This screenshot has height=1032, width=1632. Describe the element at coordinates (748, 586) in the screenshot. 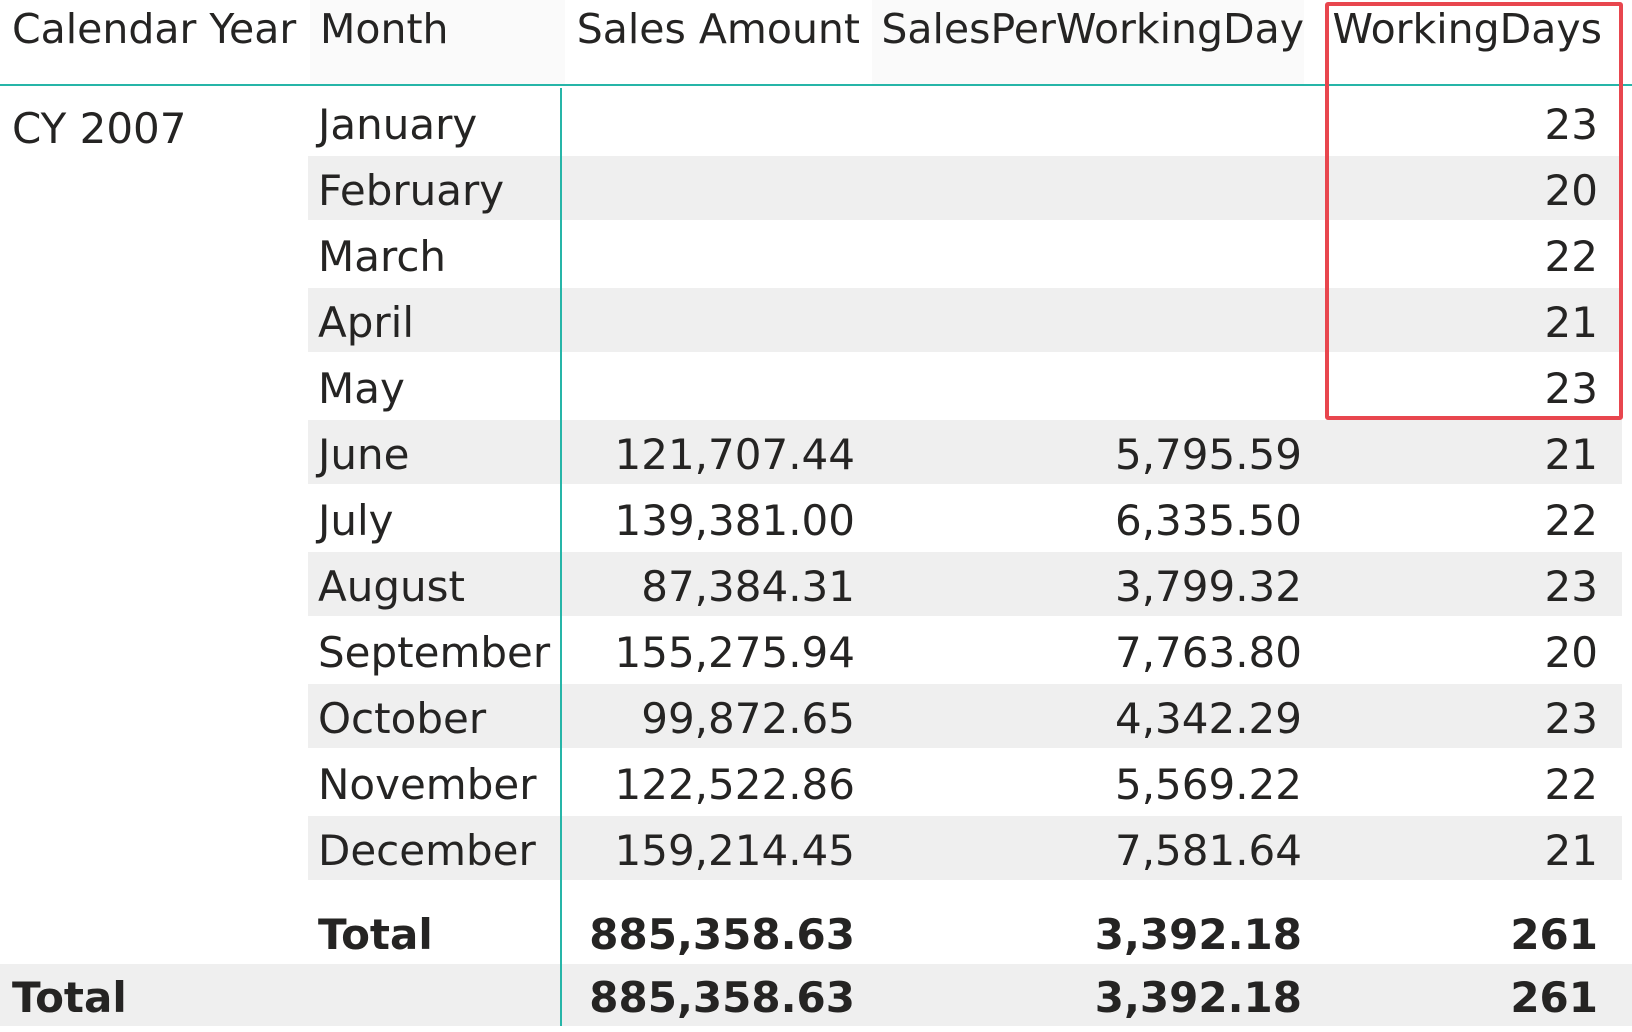

I see `cell-sales-amount: 87,384.31` at that location.